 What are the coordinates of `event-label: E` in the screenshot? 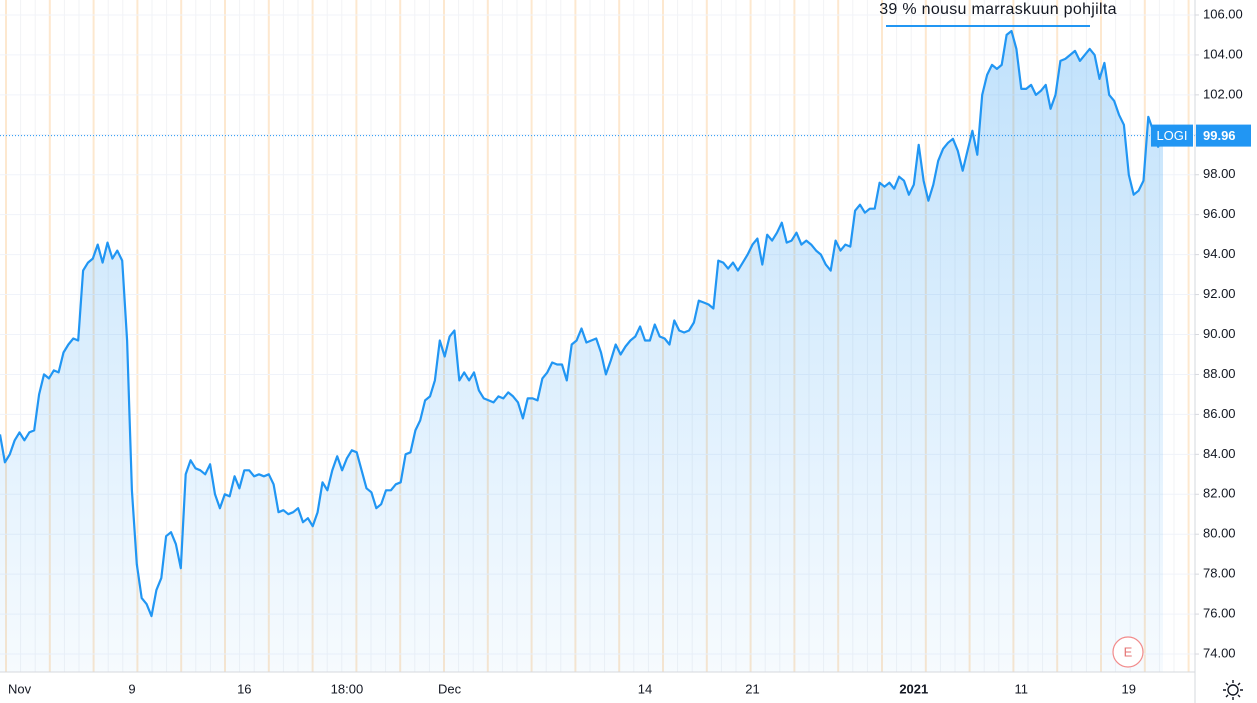 It's located at (1128, 651).